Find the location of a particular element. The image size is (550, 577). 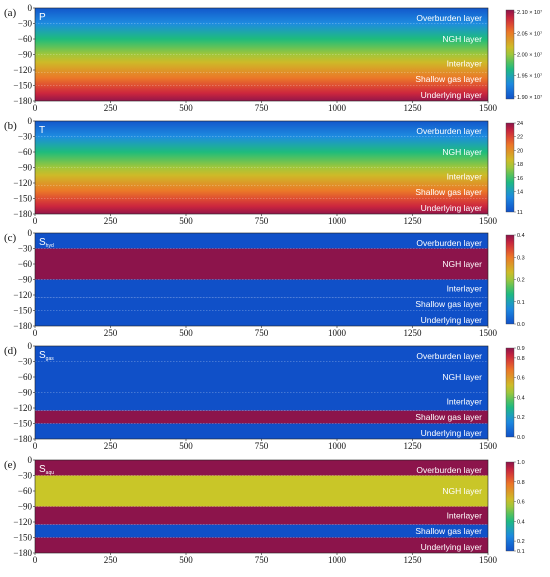

colorbar-tick-label: 24 is located at coordinates (520, 124).